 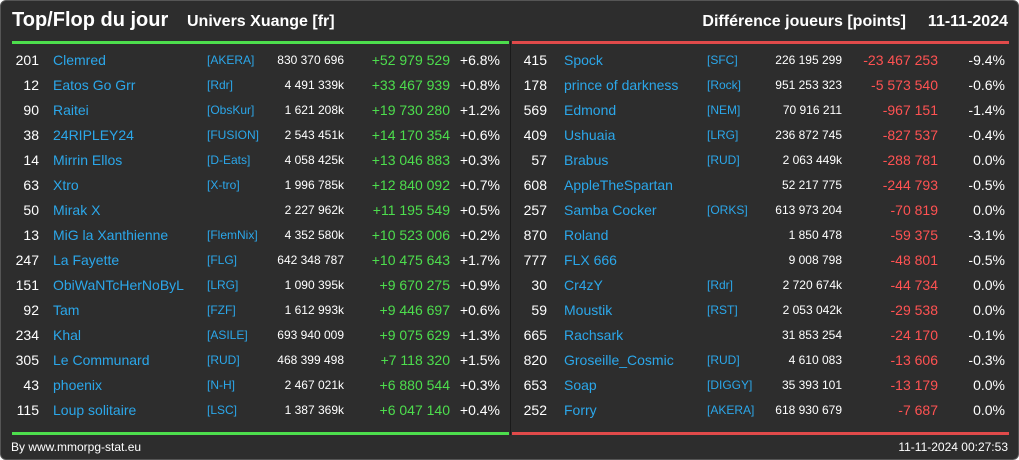 What do you see at coordinates (586, 160) in the screenshot?
I see `player-name-link: Brabus` at bounding box center [586, 160].